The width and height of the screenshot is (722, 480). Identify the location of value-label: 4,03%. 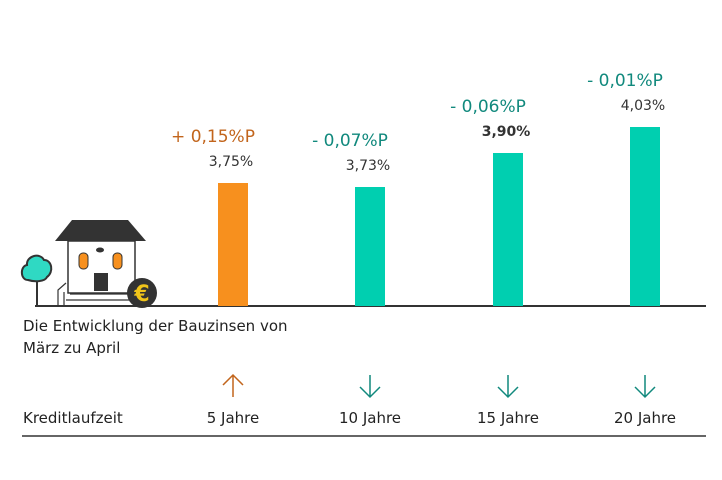
(643, 106).